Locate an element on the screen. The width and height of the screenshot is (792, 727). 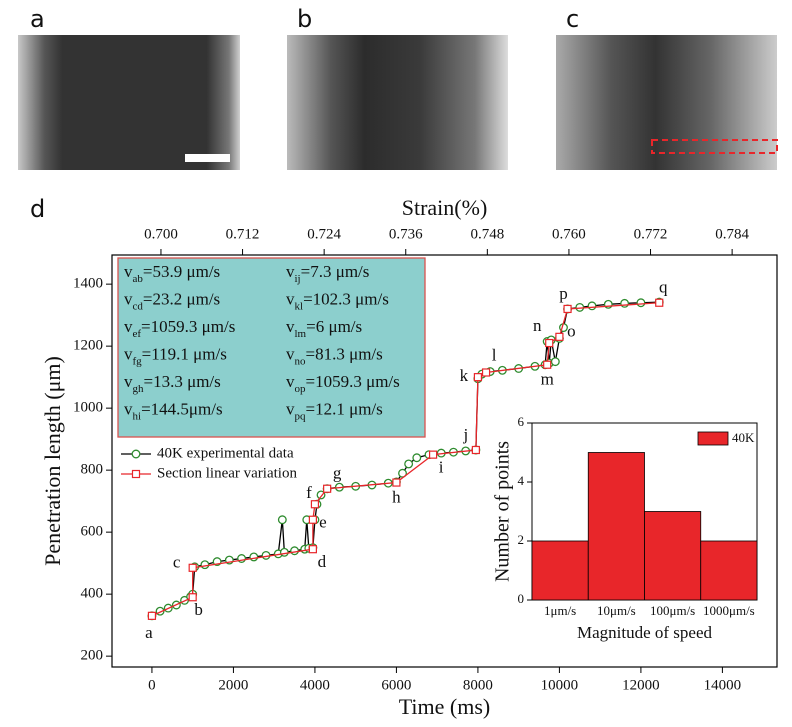
y-tick-label: 1200 is located at coordinates (88, 346).